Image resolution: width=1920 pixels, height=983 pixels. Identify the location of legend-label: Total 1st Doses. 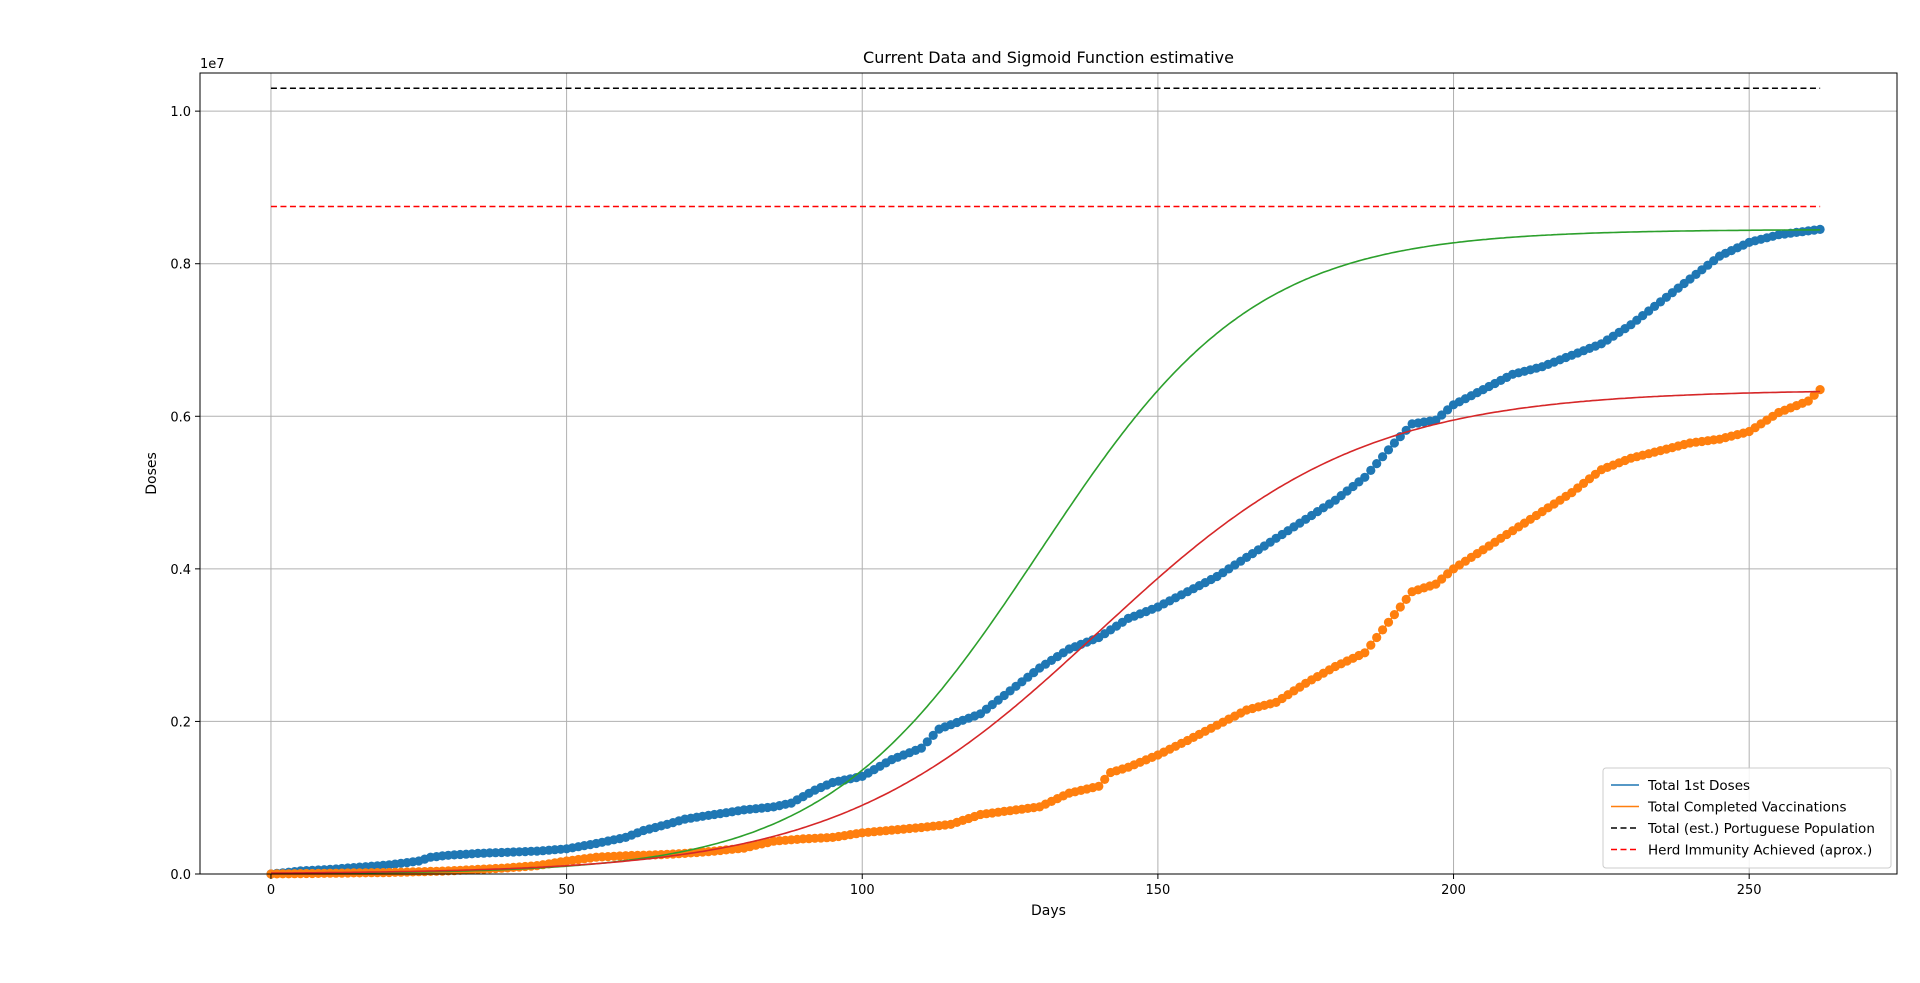
(1698, 786).